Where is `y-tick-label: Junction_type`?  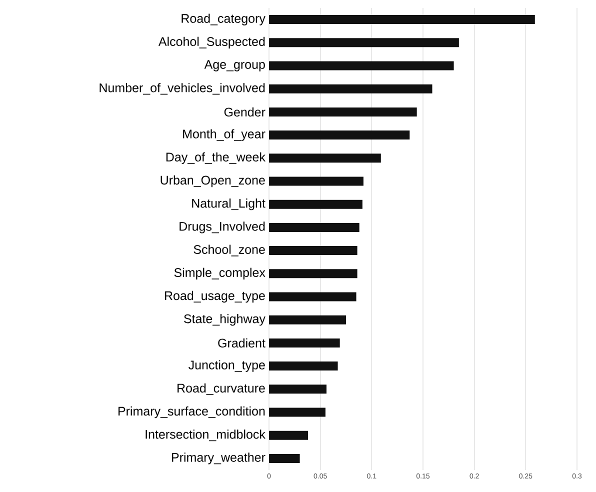 y-tick-label: Junction_type is located at coordinates (226, 366).